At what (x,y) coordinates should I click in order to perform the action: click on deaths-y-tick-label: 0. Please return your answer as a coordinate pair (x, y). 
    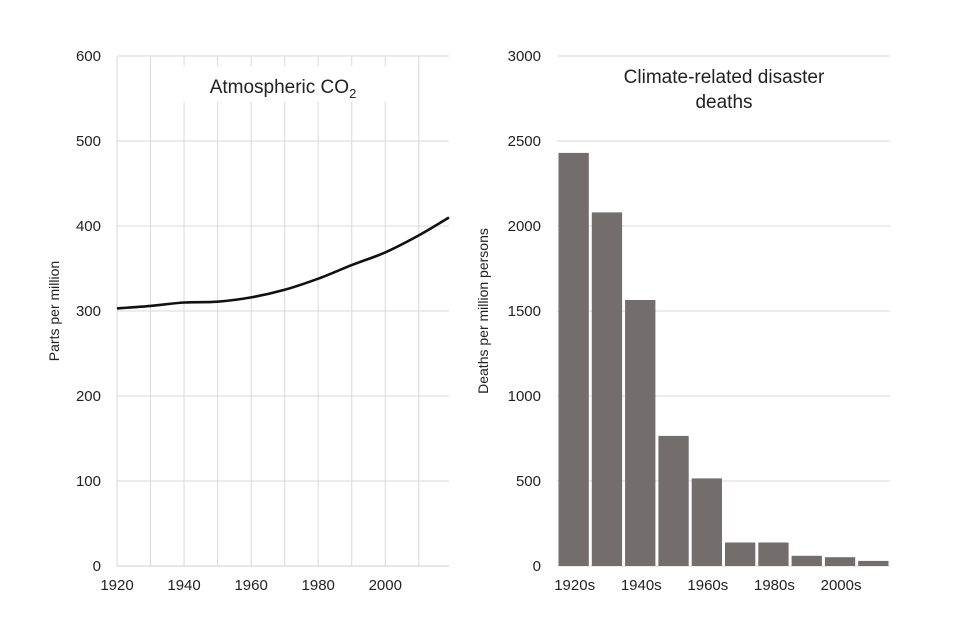
    Looking at the image, I should click on (537, 566).